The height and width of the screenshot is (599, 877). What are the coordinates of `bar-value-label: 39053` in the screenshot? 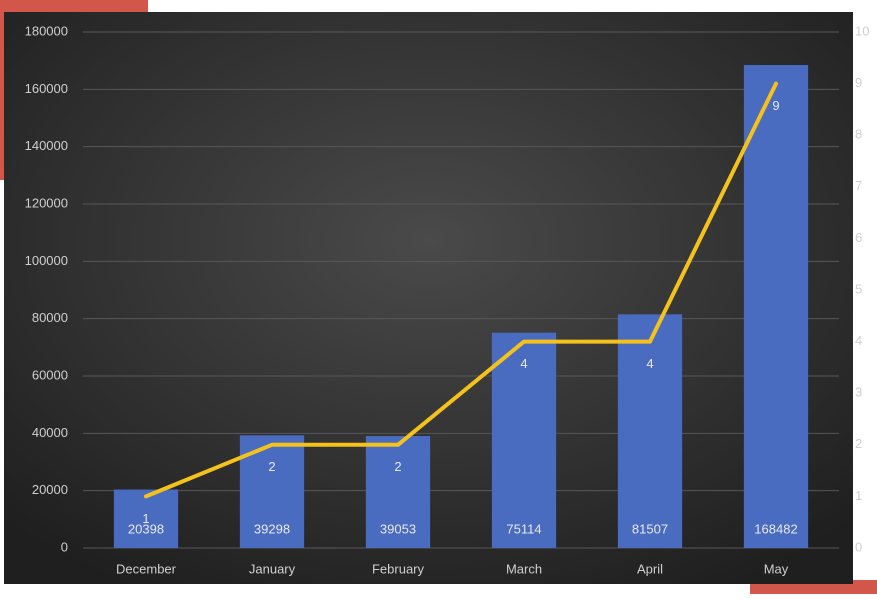 It's located at (398, 528).